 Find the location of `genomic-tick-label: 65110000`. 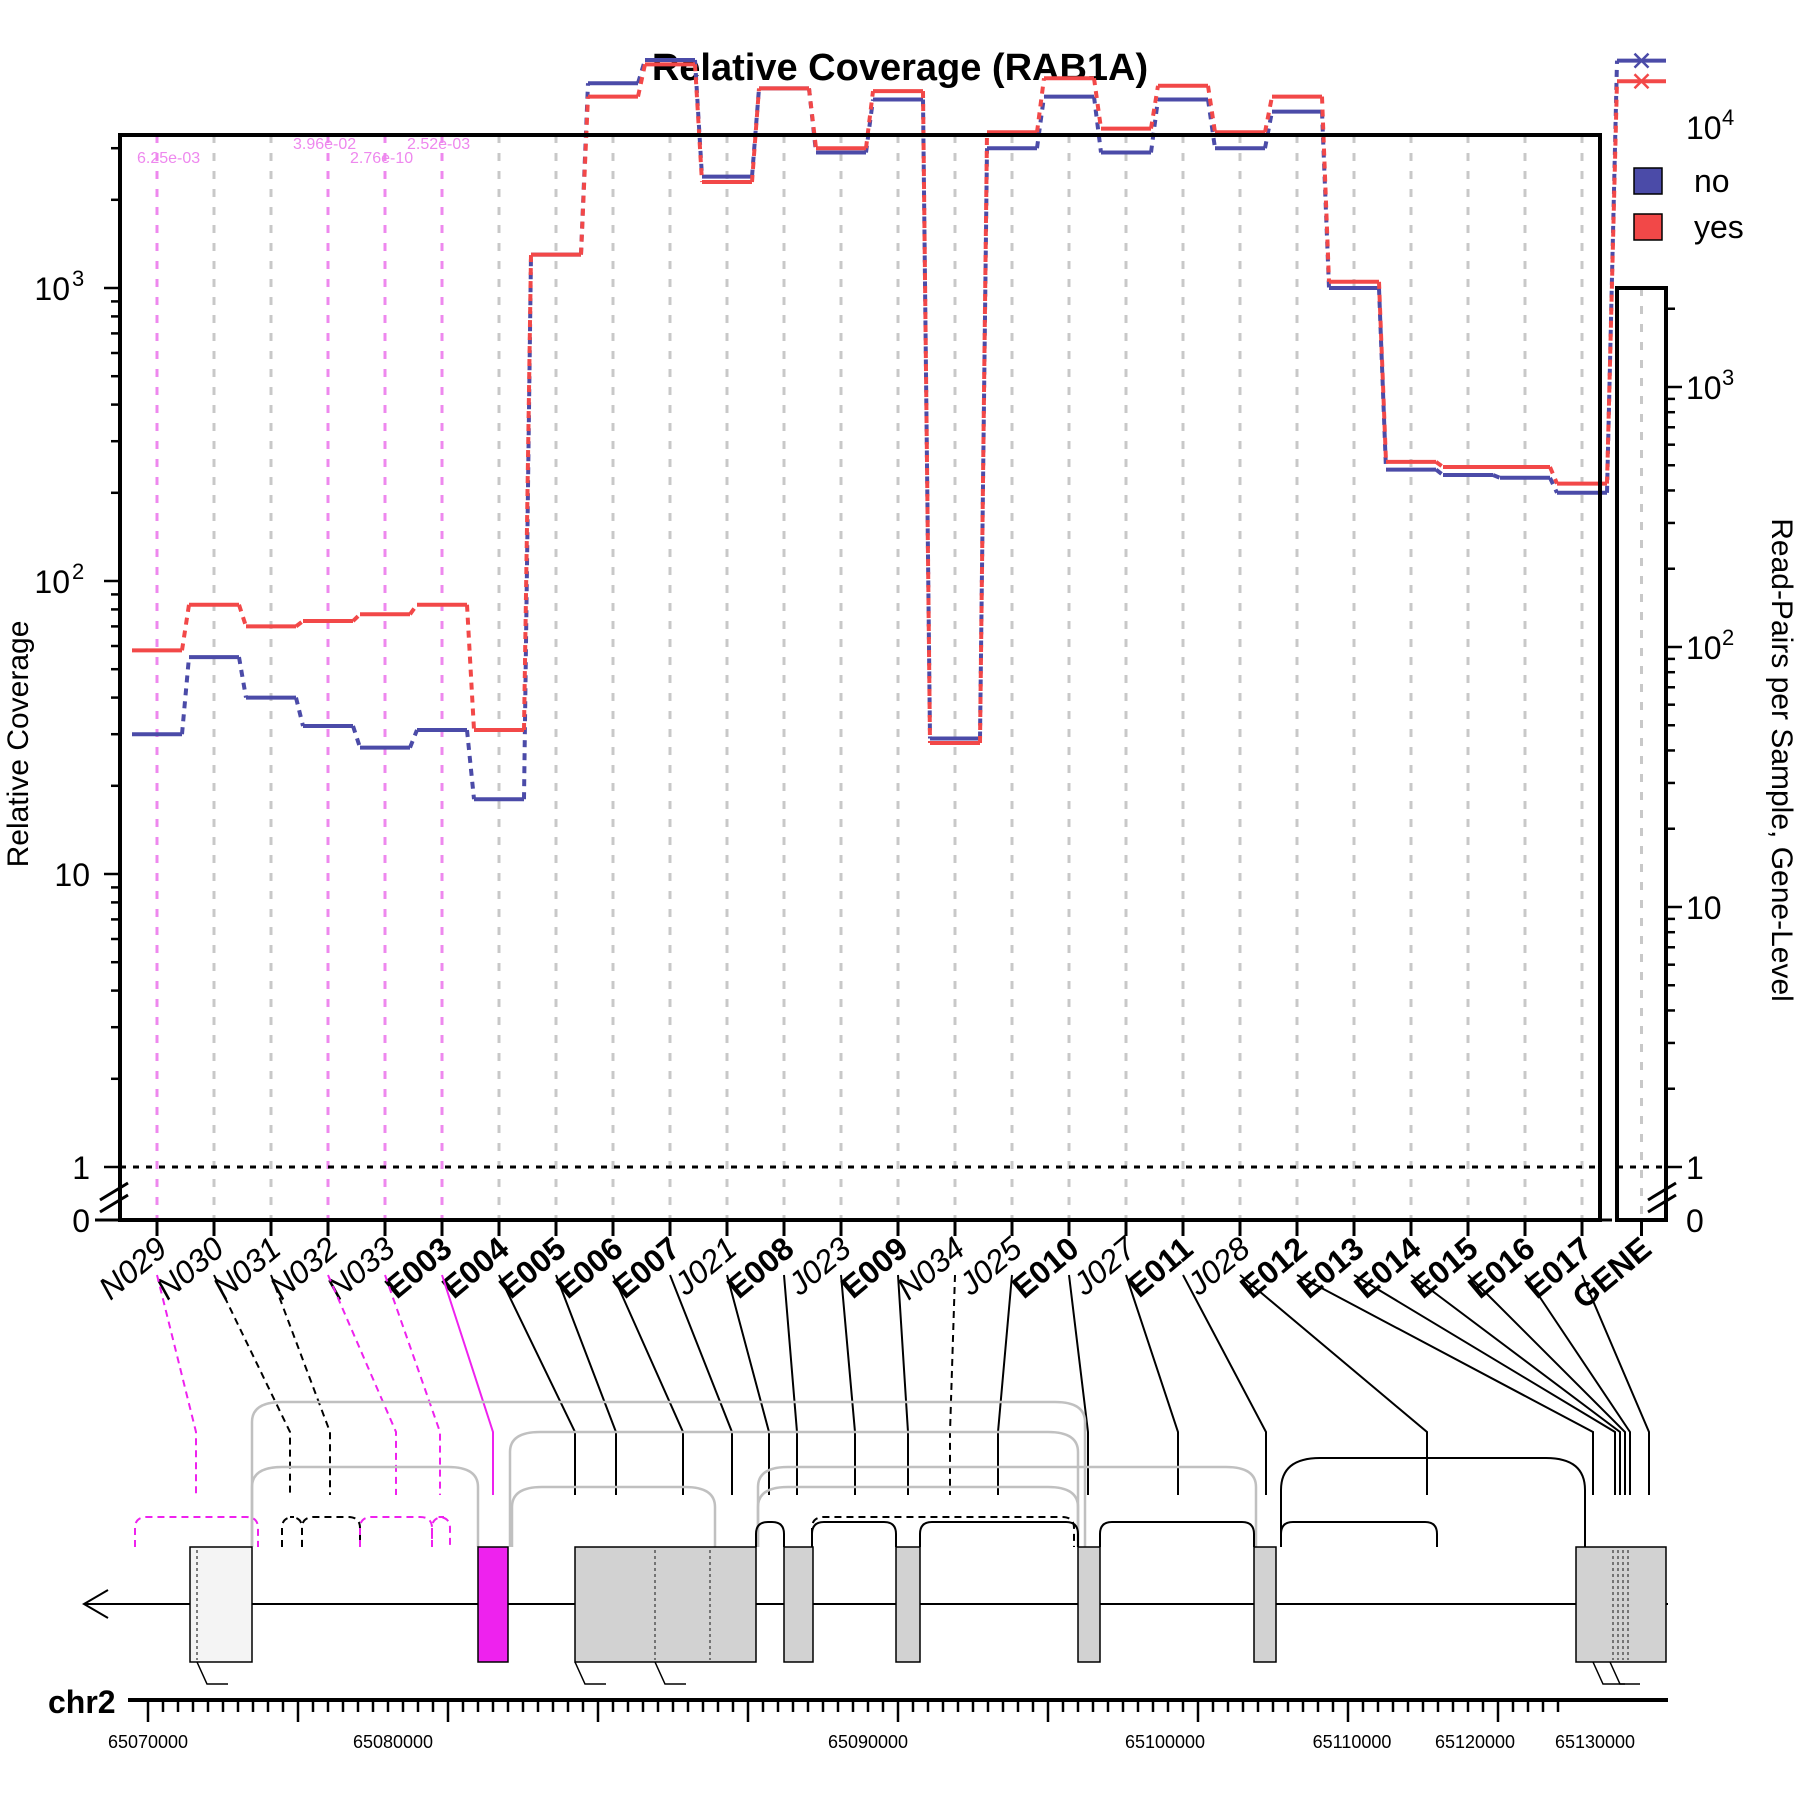

genomic-tick-label: 65110000 is located at coordinates (1352, 1742).